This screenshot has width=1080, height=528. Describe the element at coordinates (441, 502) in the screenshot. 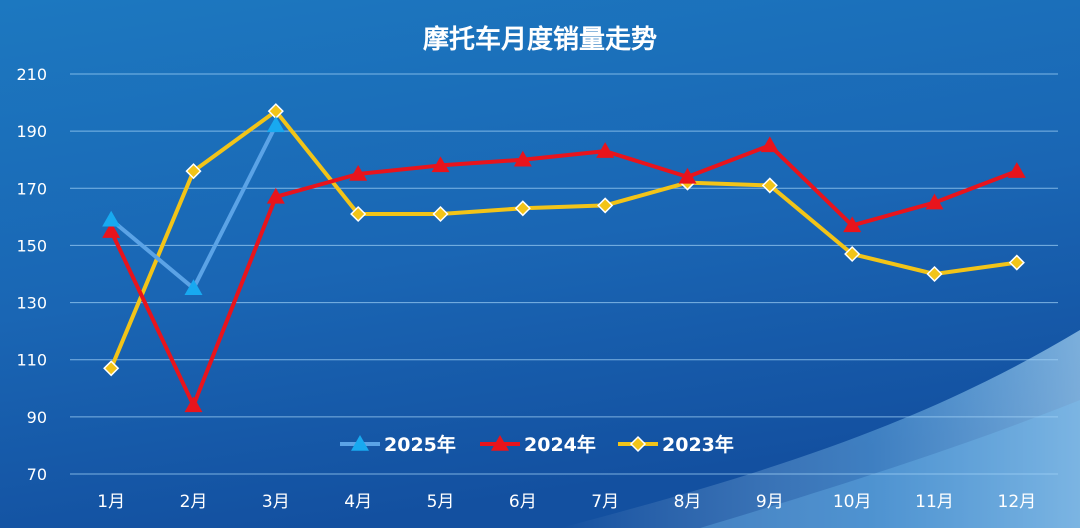

I see `x-tick-label: 5月` at that location.